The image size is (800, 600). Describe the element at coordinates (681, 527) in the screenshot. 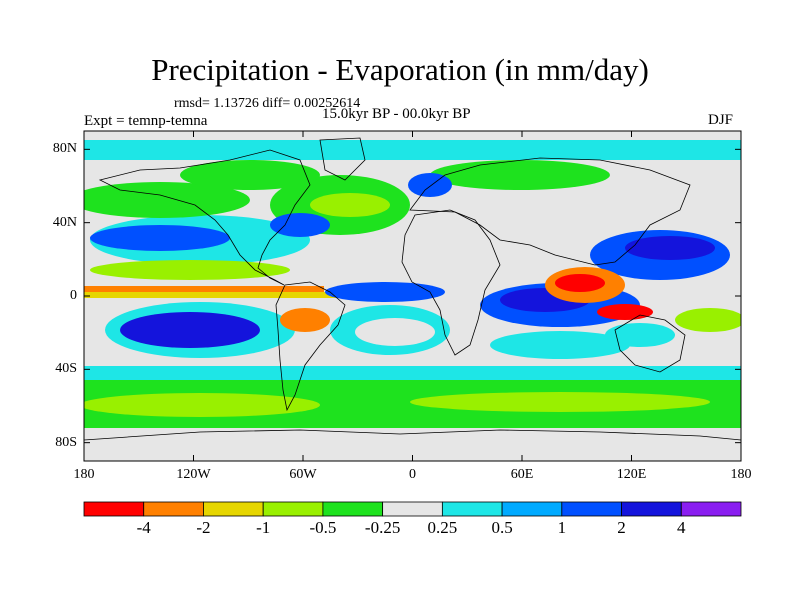

I see `colorbar-label: 4` at that location.